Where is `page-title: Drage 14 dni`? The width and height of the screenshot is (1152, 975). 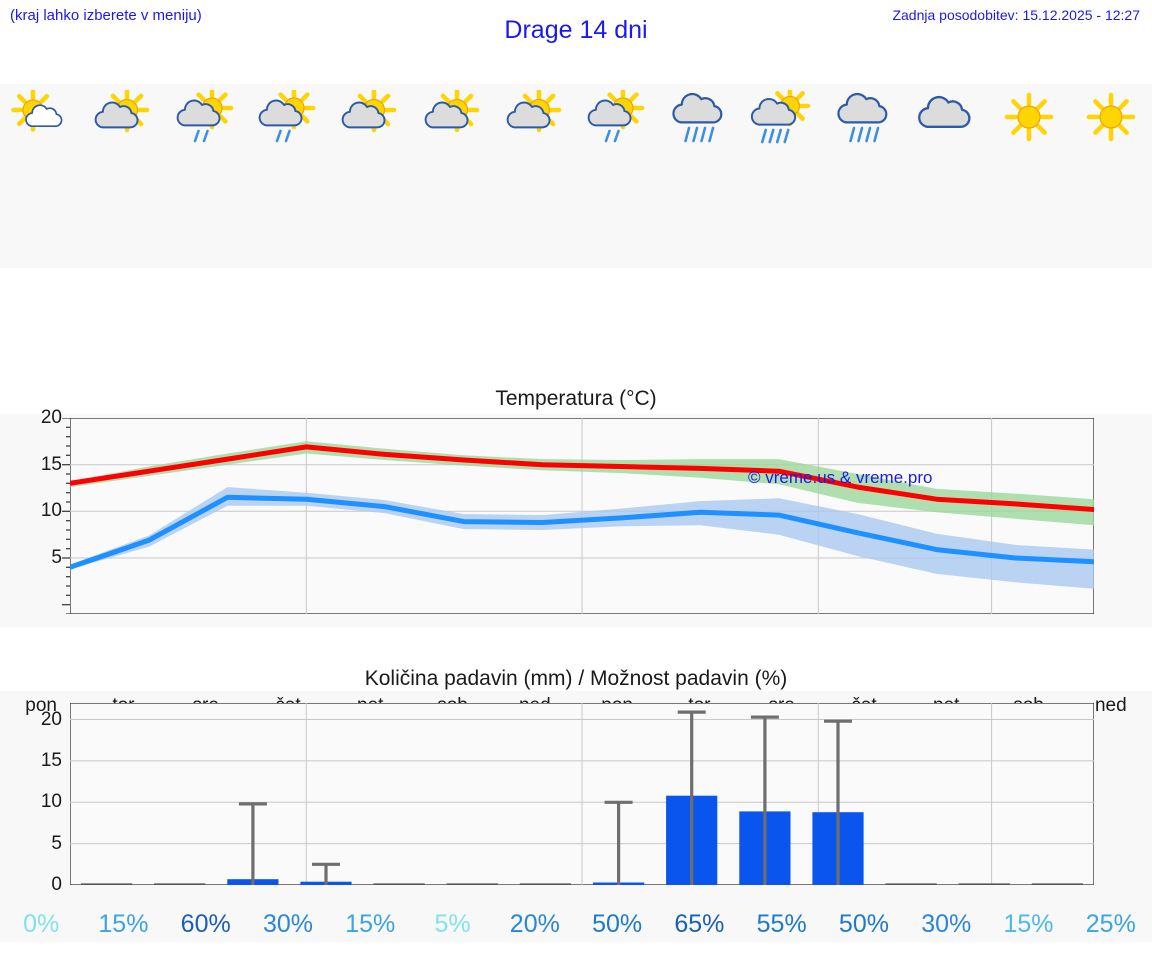
page-title: Drage 14 dni is located at coordinates (576, 30).